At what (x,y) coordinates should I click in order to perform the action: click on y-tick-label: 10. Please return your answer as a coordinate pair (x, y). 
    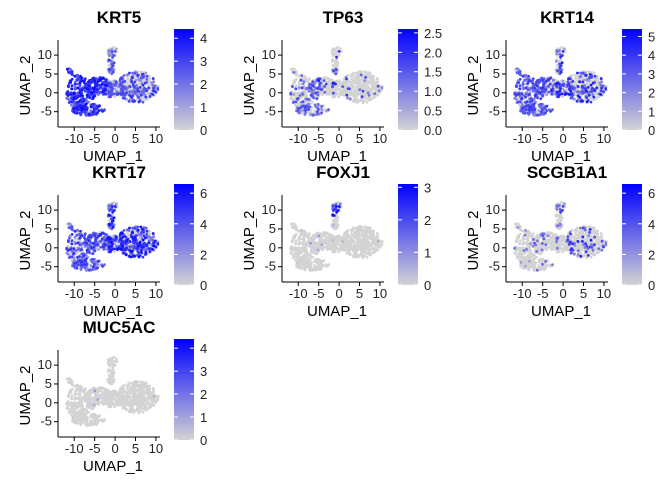
    Looking at the image, I should click on (493, 54).